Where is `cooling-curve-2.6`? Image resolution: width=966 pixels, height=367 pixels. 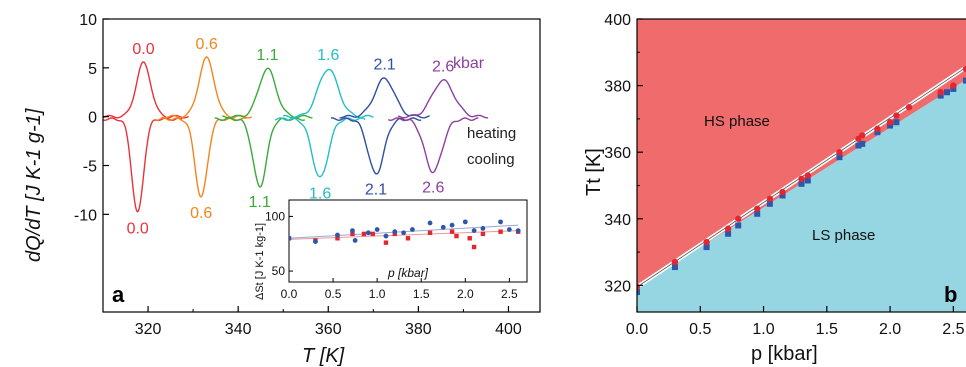 cooling-curve-2.6 is located at coordinates (433, 145).